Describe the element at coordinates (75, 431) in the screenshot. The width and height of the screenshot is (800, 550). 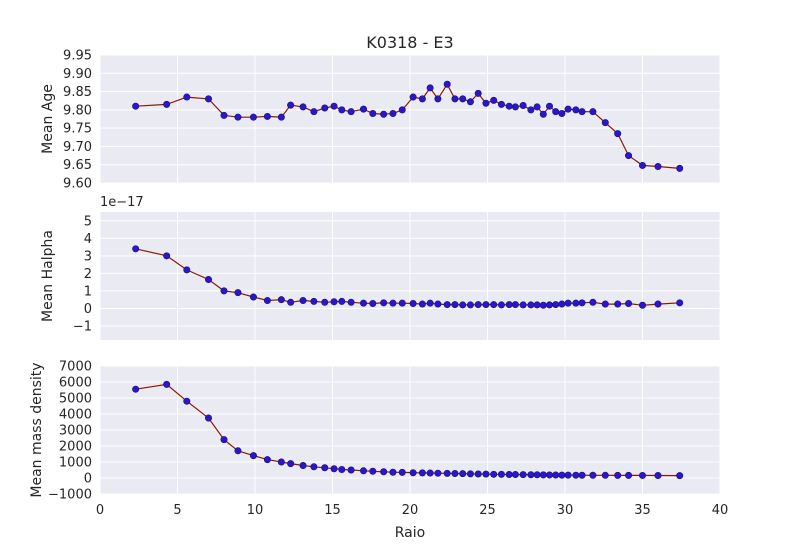
I see `y-tick-label: 3000` at that location.